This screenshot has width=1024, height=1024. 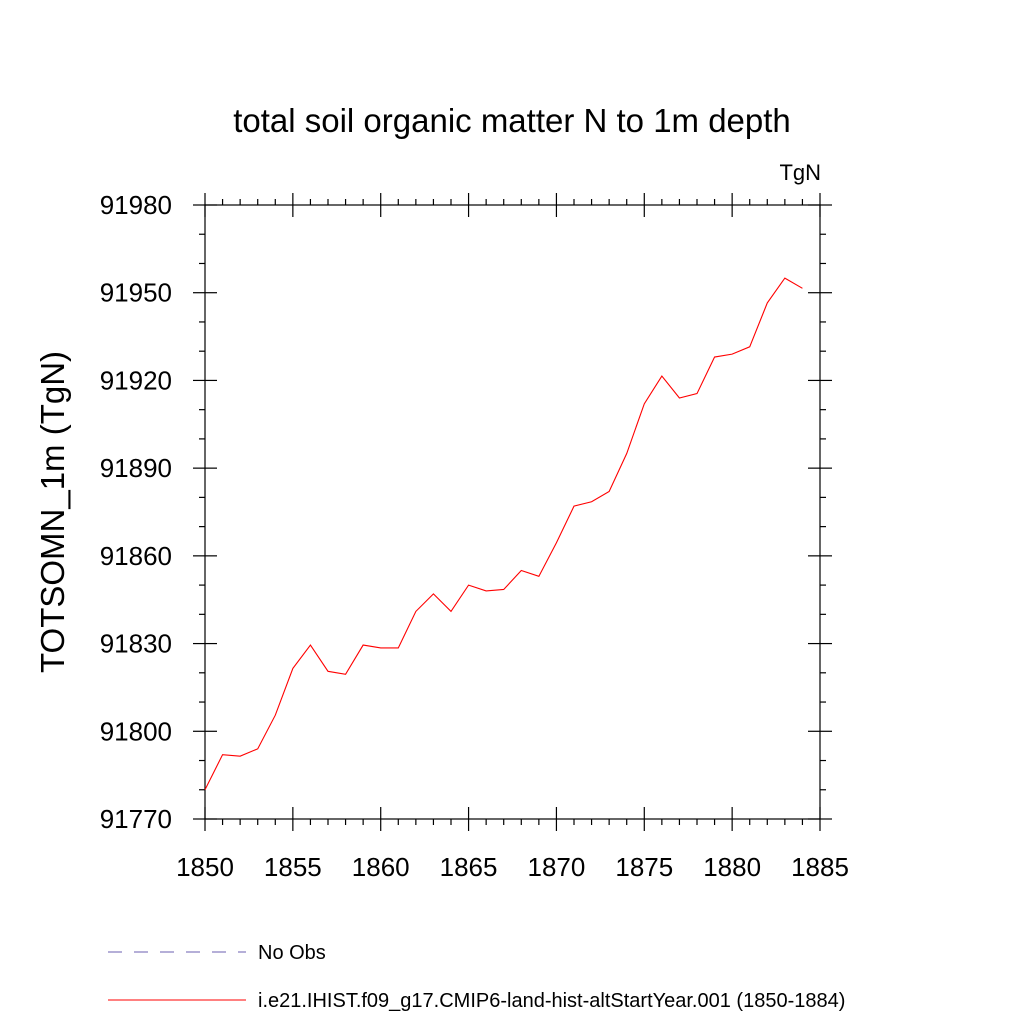 I want to click on y-tick-label: 91920, so click(x=136, y=380).